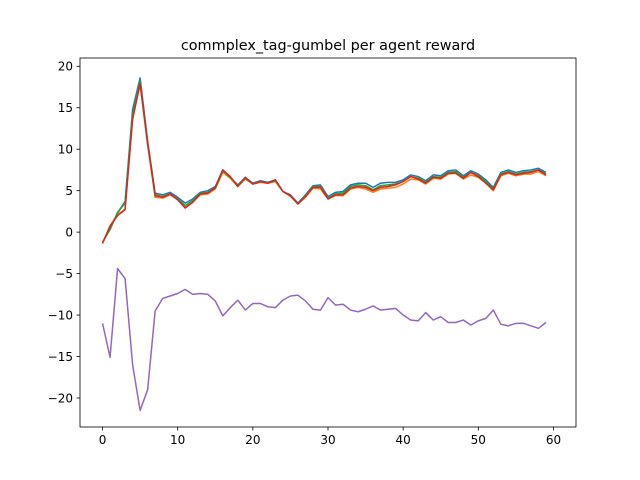 This screenshot has height=480, width=640. Describe the element at coordinates (403, 440) in the screenshot. I see `x-tick-label: 40` at that location.